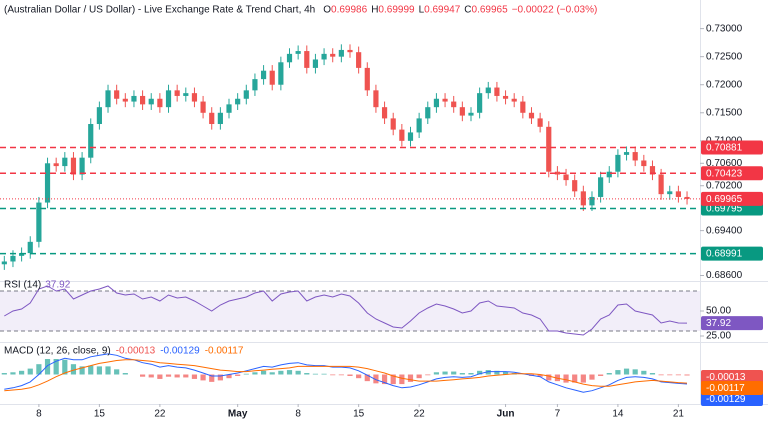 The image size is (768, 425). What do you see at coordinates (442, 10) in the screenshot?
I see `ohlc-value: 0.69947` at bounding box center [442, 10].